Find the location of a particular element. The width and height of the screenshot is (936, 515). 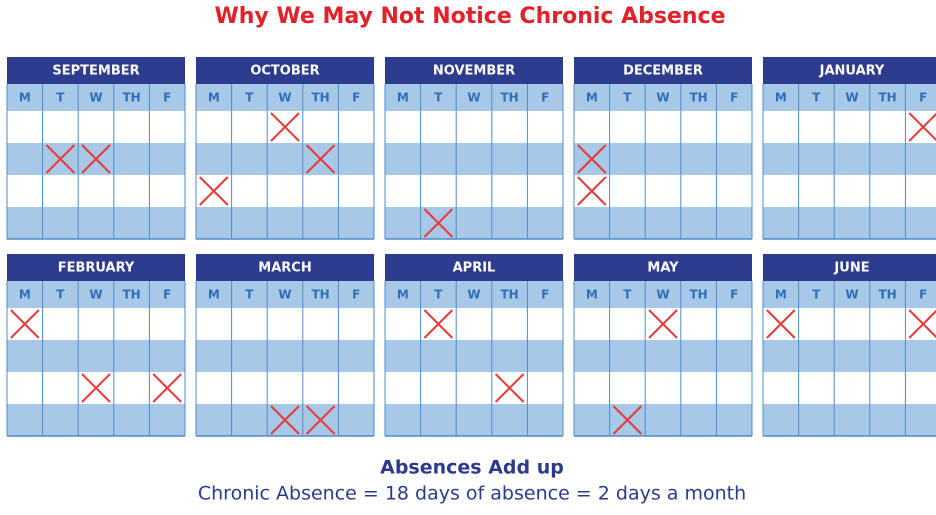

month-name: SEPTEMBER is located at coordinates (95, 71).